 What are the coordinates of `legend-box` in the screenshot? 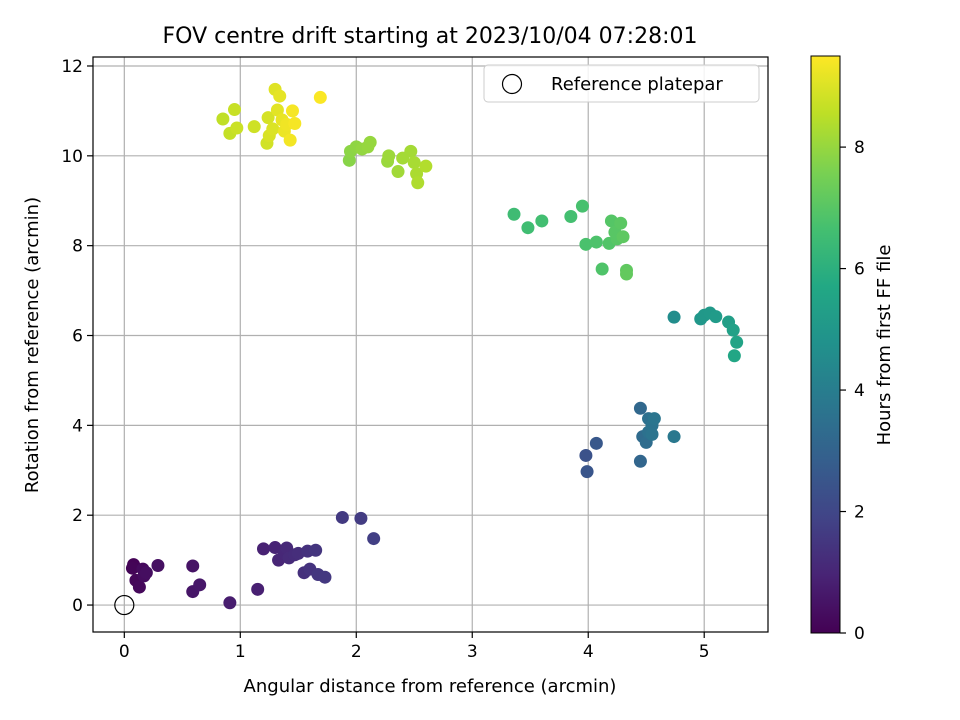 It's located at (621, 83).